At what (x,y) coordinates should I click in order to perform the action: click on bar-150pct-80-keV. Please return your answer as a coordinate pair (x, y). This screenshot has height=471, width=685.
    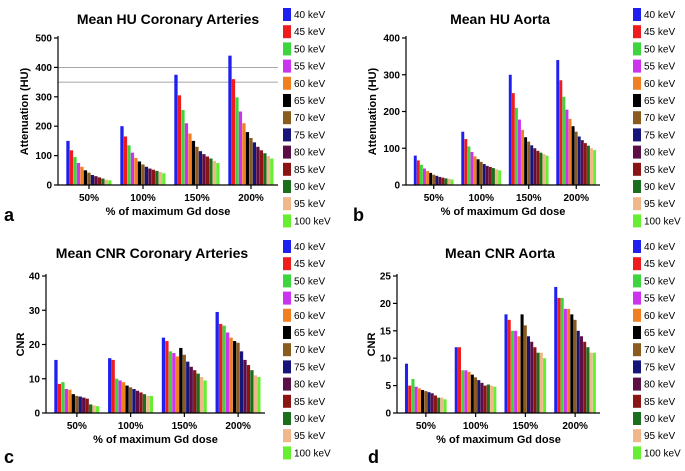
    Looking at the image, I should click on (535, 166).